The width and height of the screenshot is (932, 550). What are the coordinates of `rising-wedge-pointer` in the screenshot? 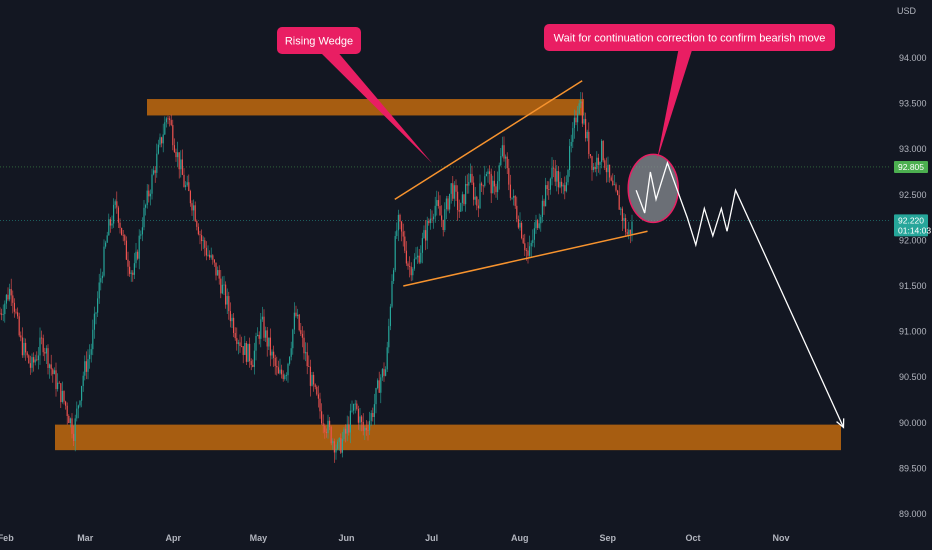 It's located at (375, 106).